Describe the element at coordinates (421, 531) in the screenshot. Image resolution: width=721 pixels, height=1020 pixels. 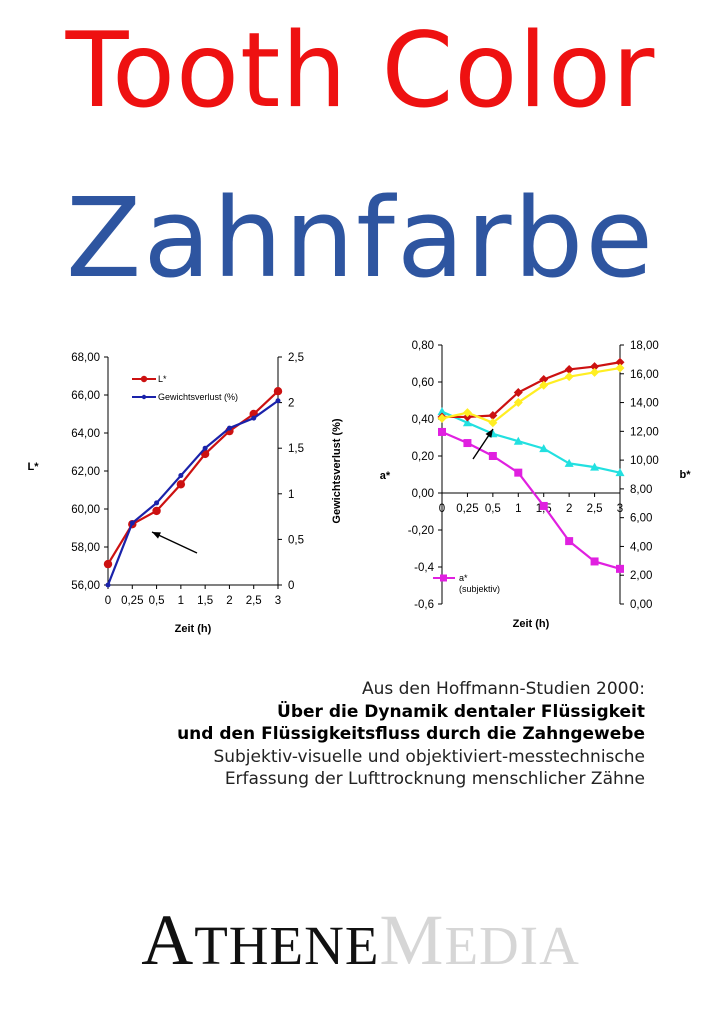
I see `y-tick-label: -0,20` at that location.